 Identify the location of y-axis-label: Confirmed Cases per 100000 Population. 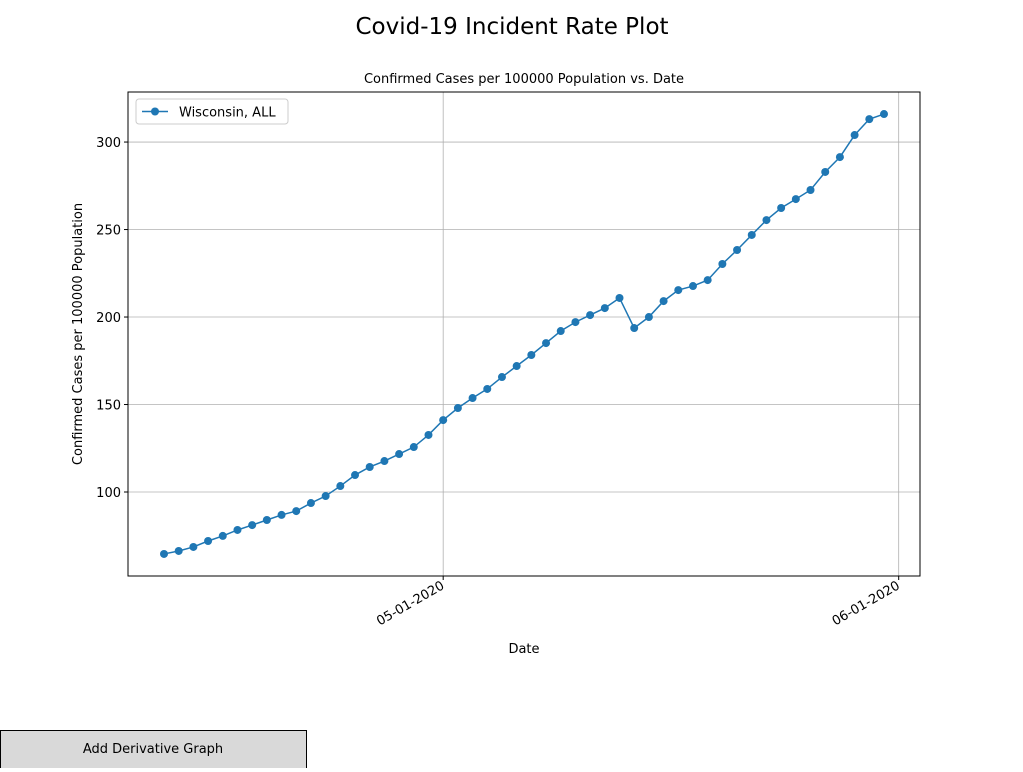
(78, 334).